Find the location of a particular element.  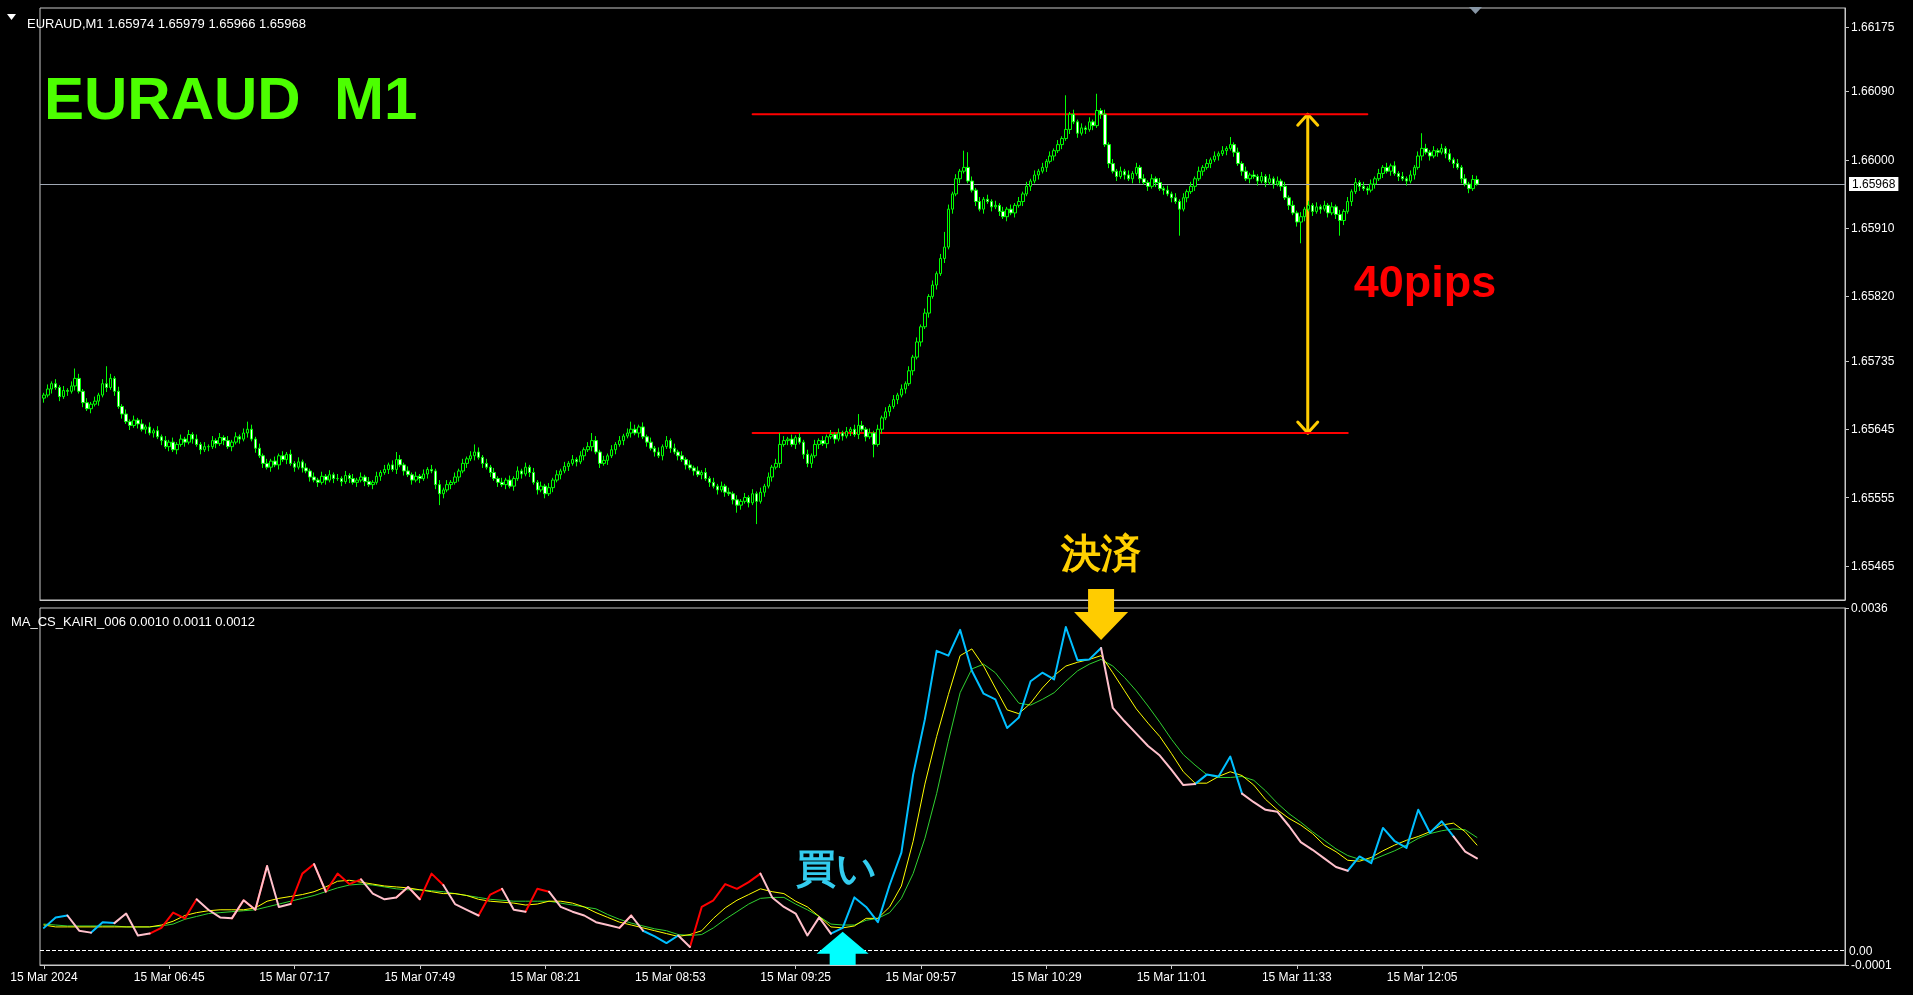

x-tick-label: 15 Mar 2024 is located at coordinates (44, 977).